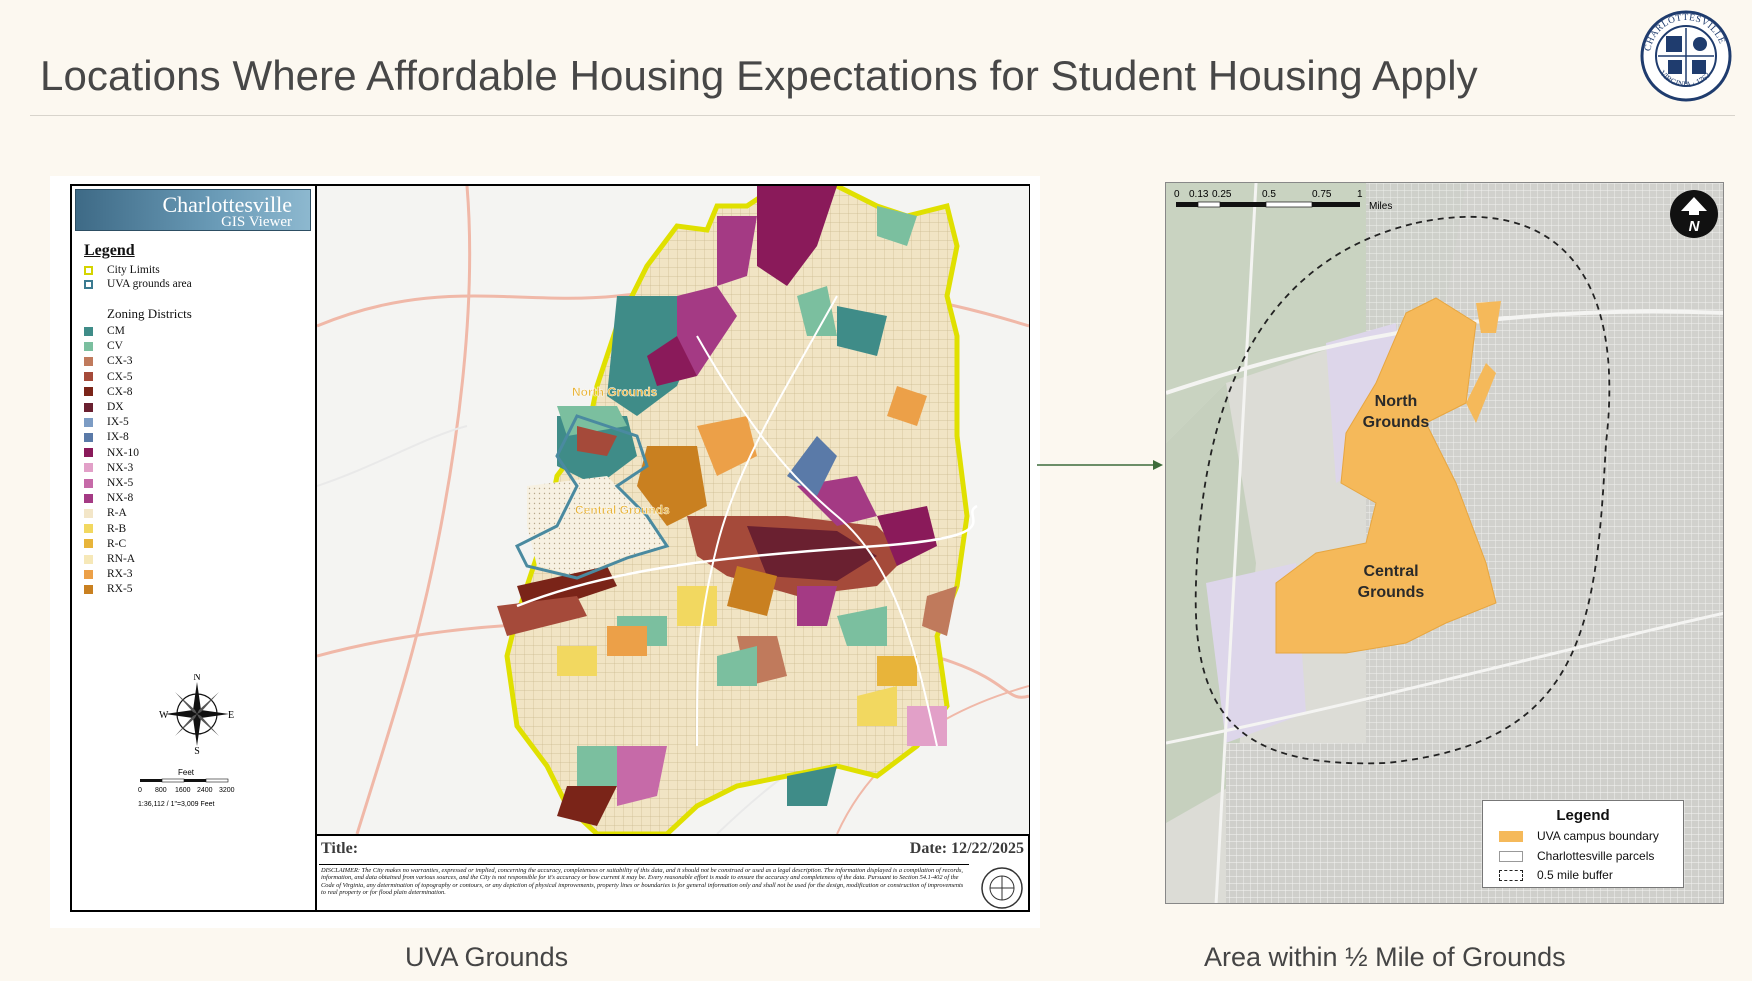  Describe the element at coordinates (164, 715) in the screenshot. I see `compass-w: W` at that location.